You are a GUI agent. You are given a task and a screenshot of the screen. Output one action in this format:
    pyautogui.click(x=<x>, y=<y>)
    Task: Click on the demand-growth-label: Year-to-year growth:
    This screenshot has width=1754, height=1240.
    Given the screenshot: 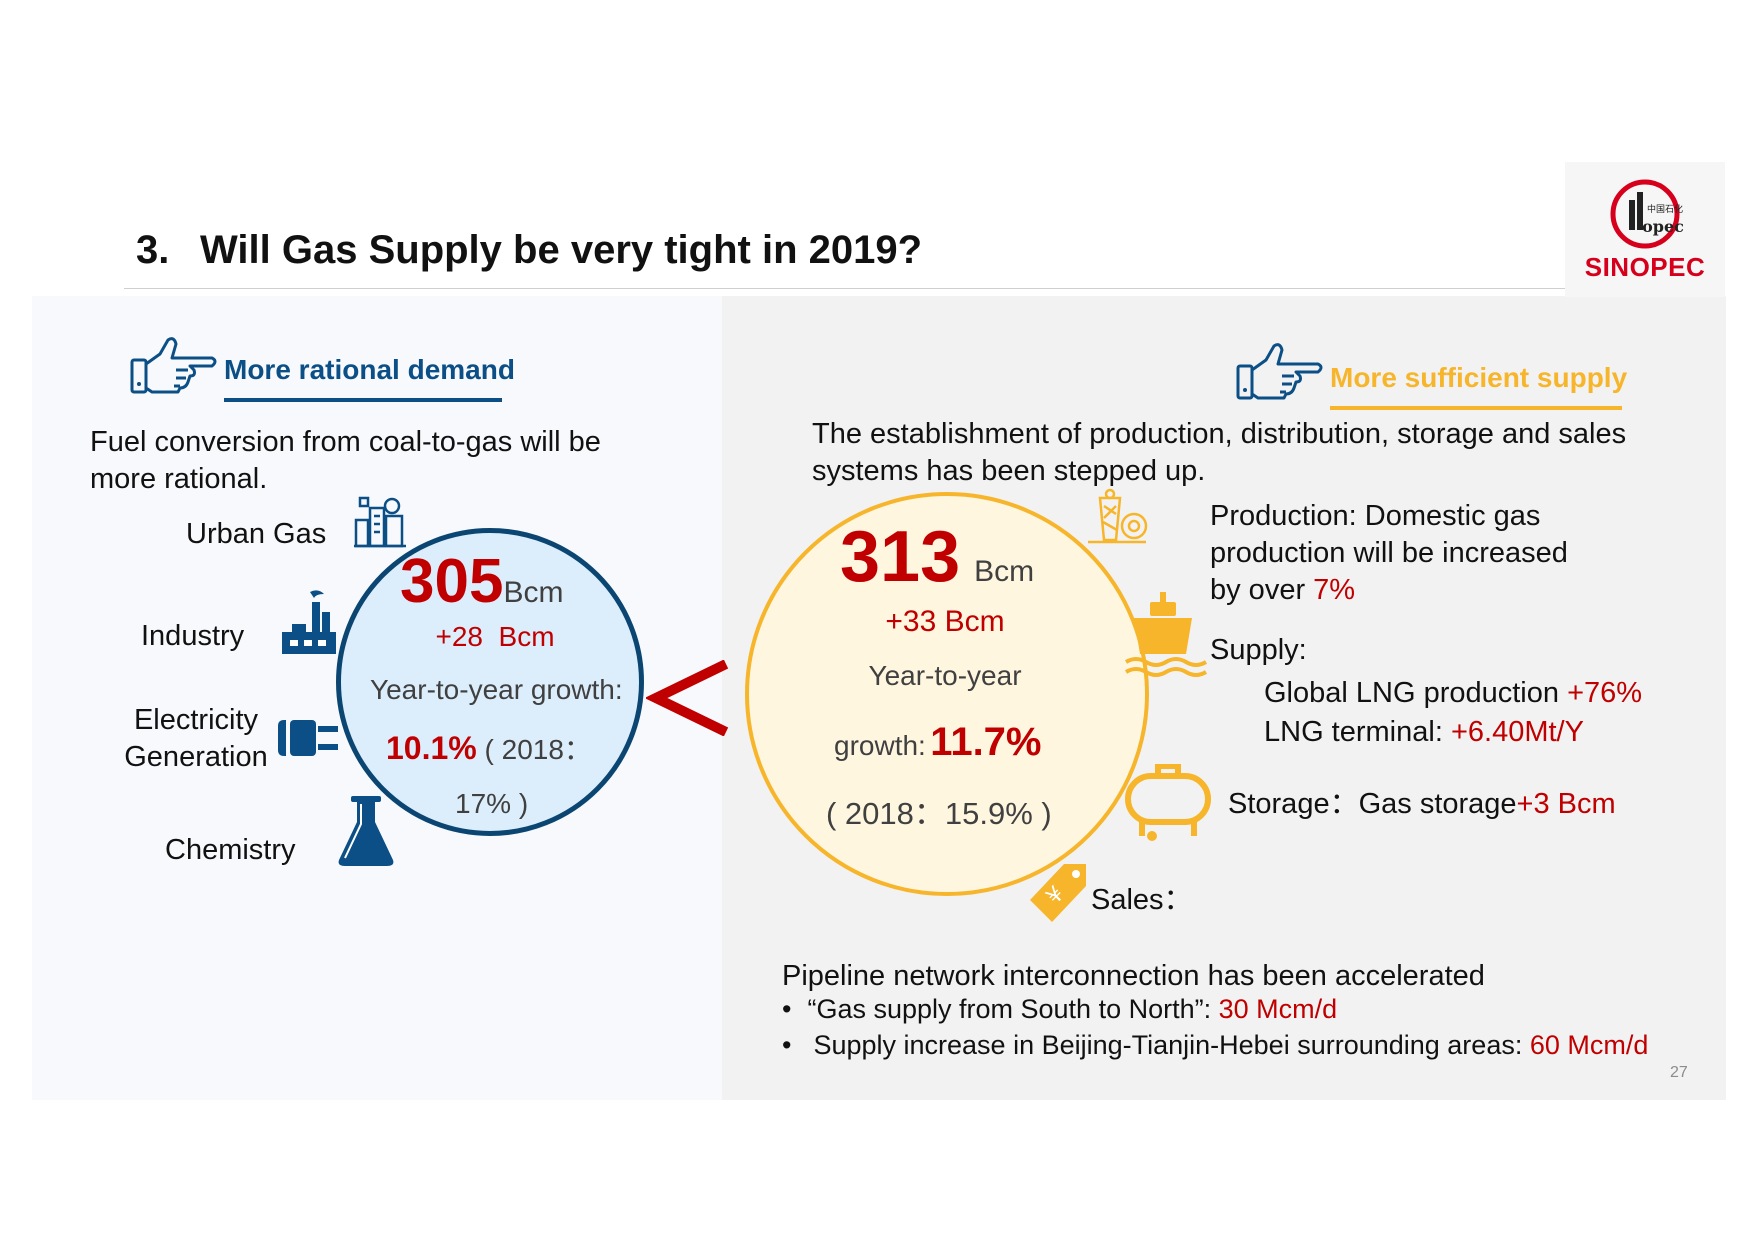 What is the action you would take?
    pyautogui.click(x=496, y=689)
    